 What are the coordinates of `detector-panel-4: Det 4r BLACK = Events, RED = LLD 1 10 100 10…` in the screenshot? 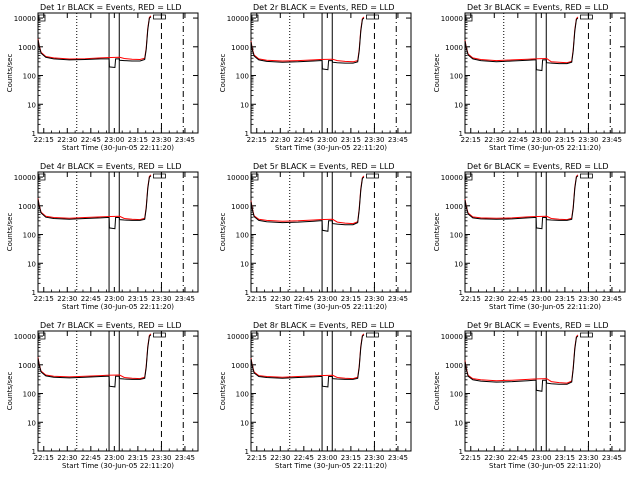 It's located at (102, 236).